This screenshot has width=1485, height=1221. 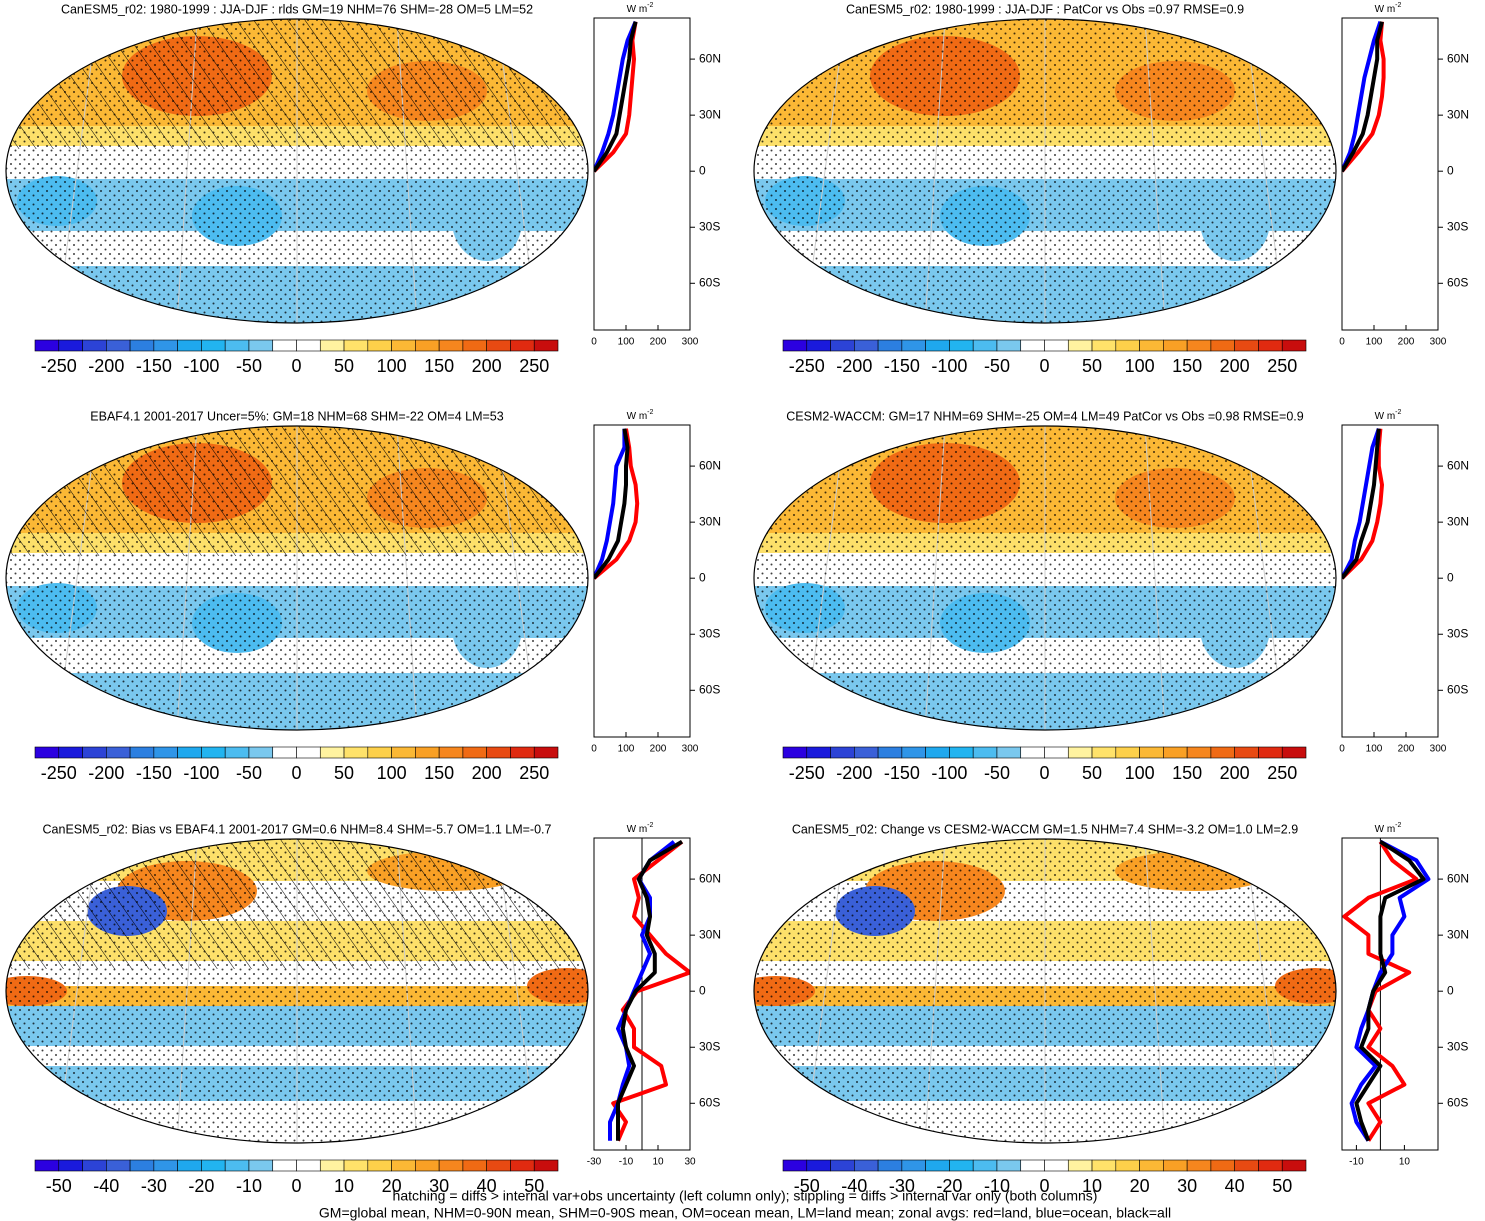 I want to click on colorbar-label: -30, so click(x=902, y=1186).